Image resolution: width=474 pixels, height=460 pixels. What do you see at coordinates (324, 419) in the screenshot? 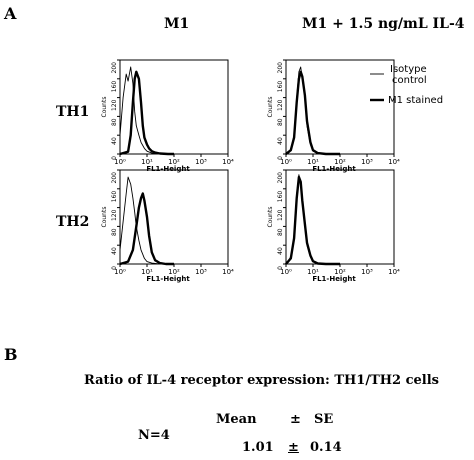
I see `se-header: SE` at bounding box center [324, 419].